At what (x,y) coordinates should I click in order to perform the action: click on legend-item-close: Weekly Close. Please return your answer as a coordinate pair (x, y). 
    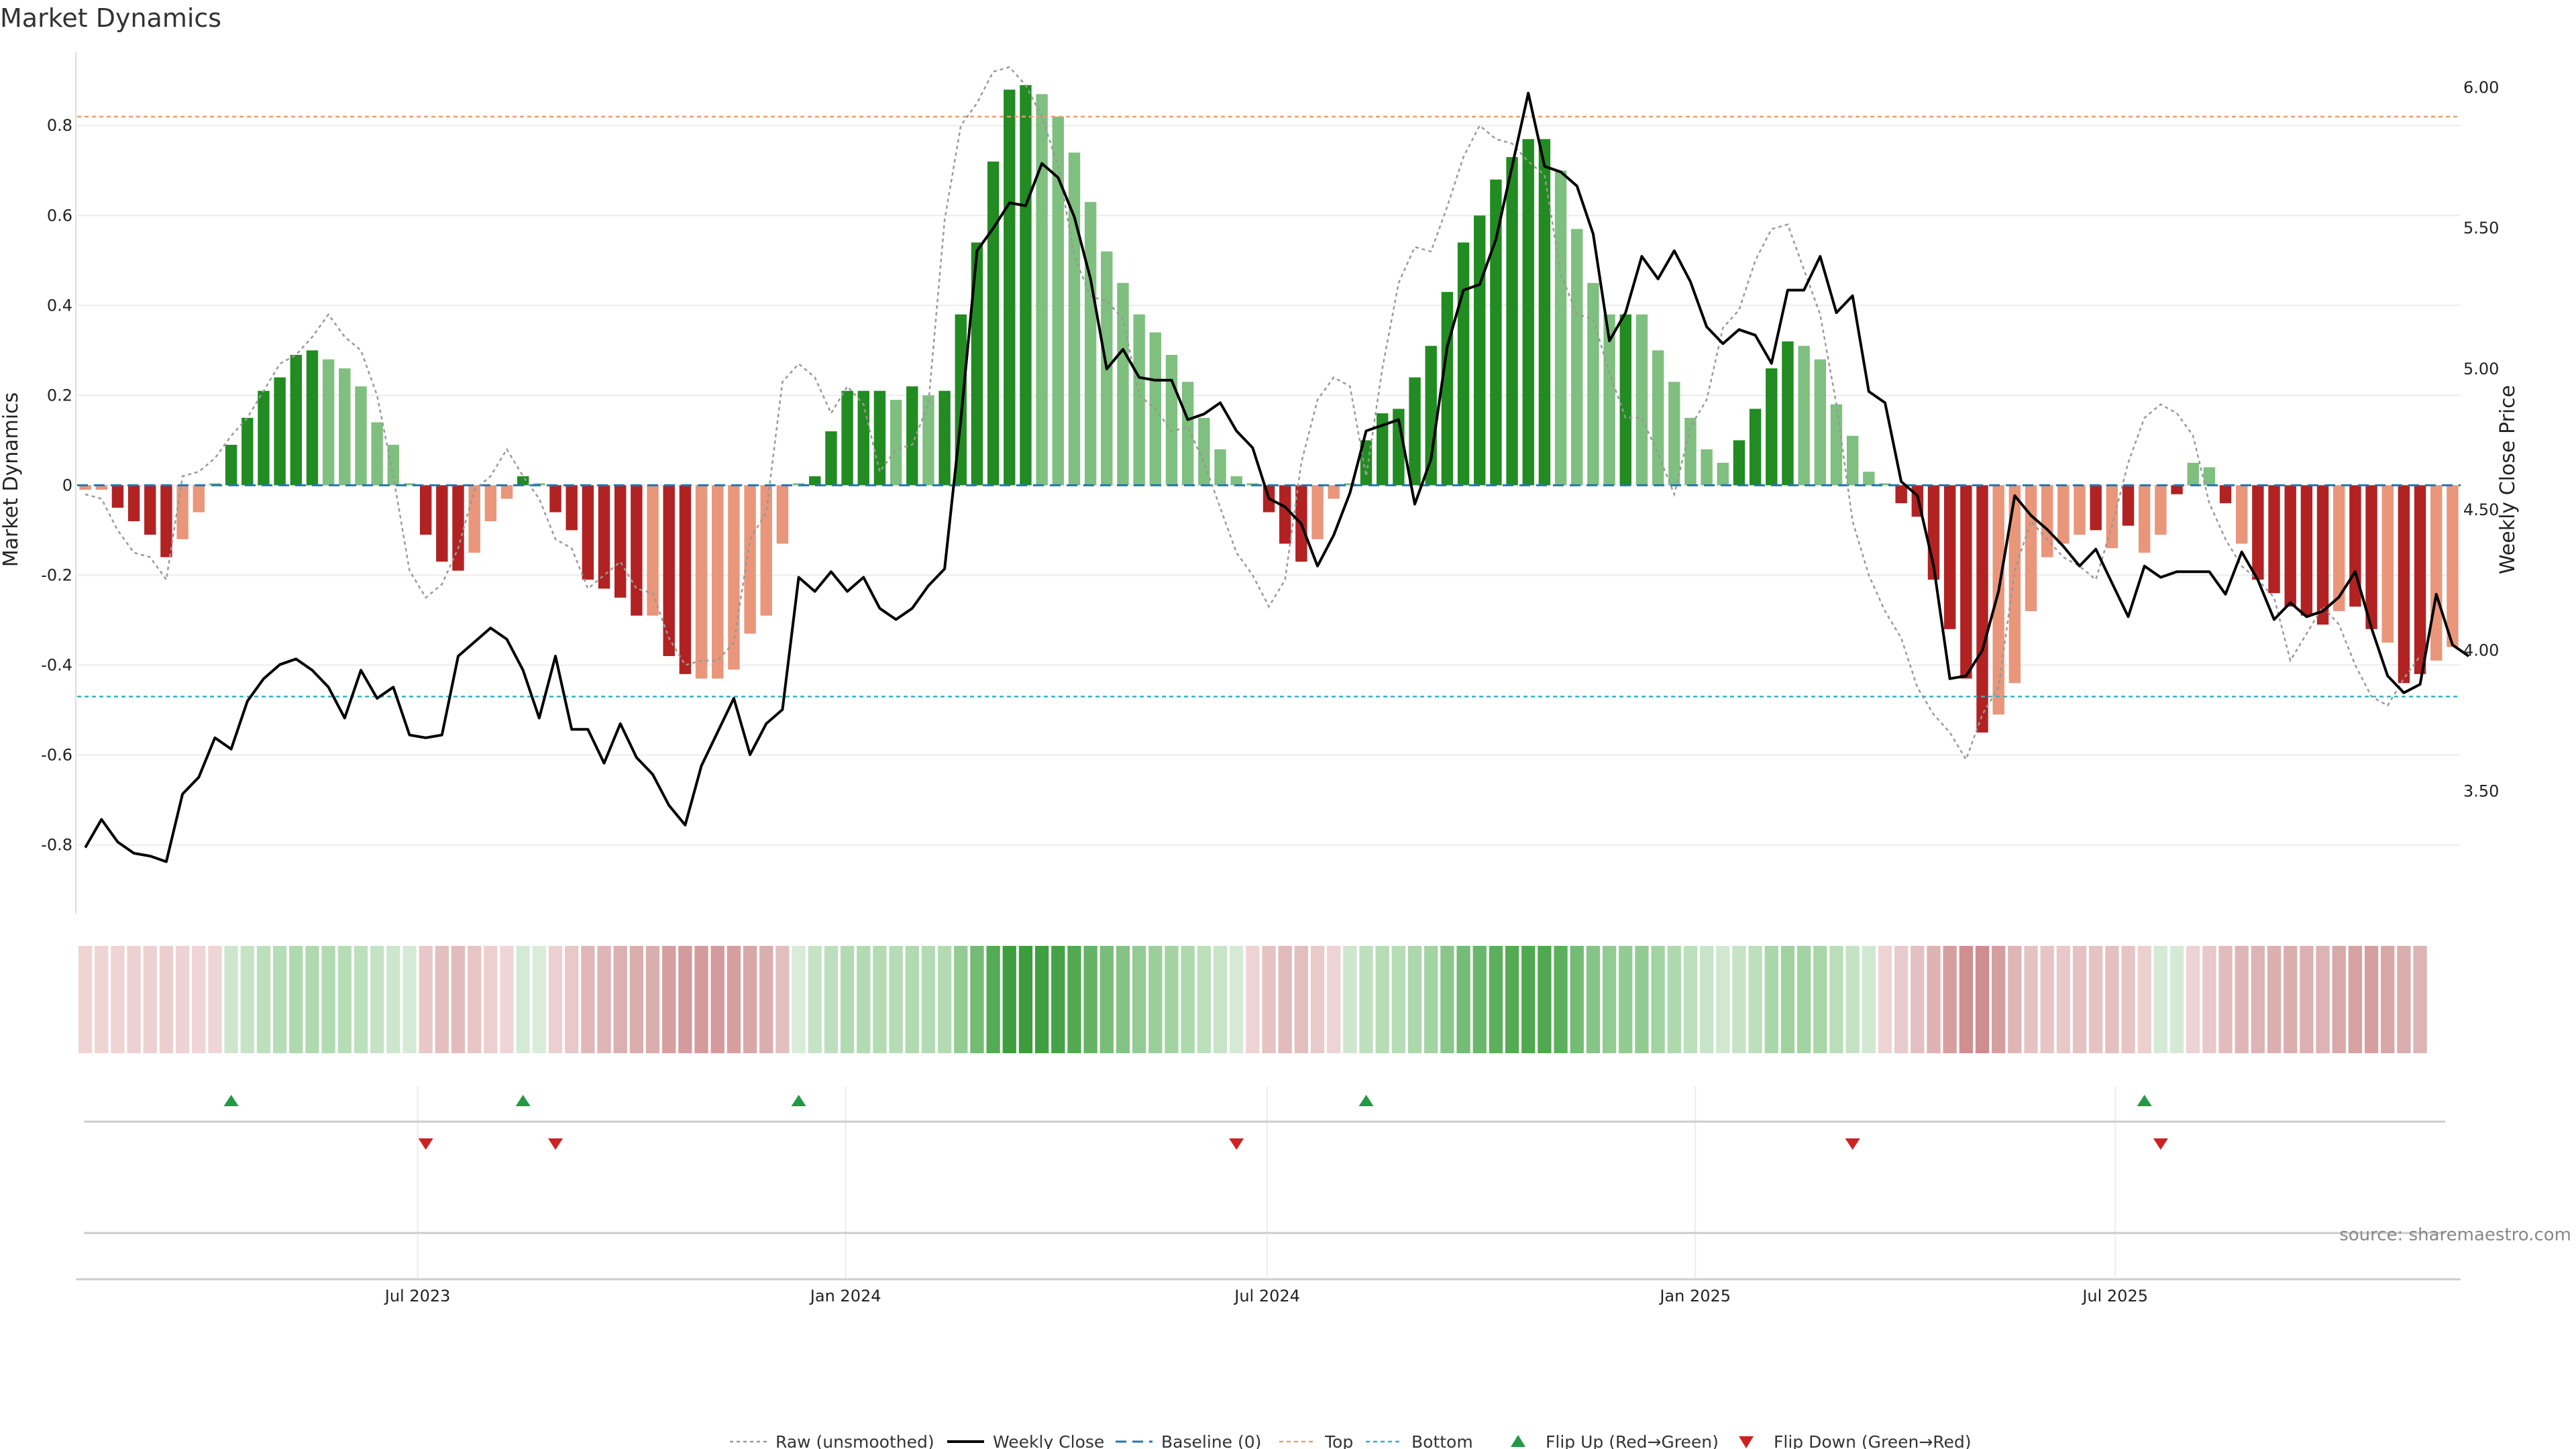
    Looking at the image, I should click on (1025, 1440).